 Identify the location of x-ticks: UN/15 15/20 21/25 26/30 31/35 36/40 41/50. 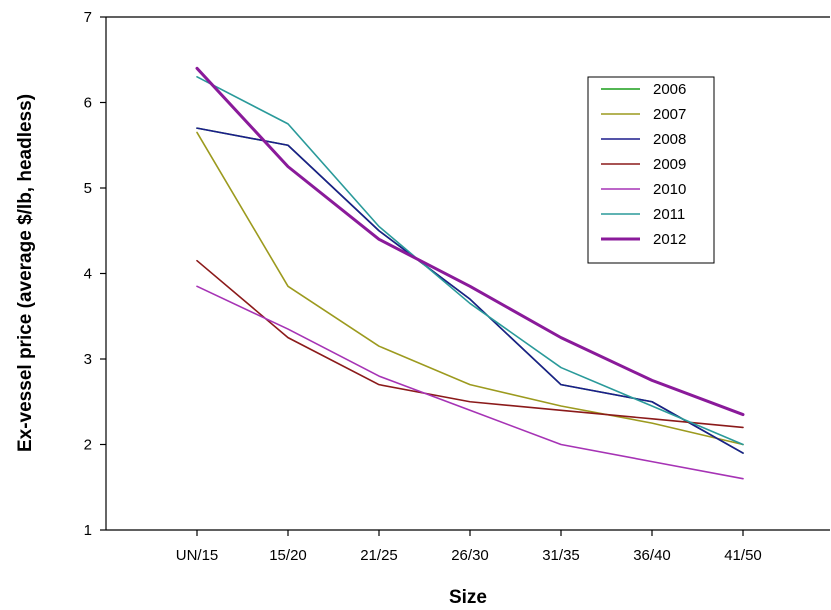
(469, 547).